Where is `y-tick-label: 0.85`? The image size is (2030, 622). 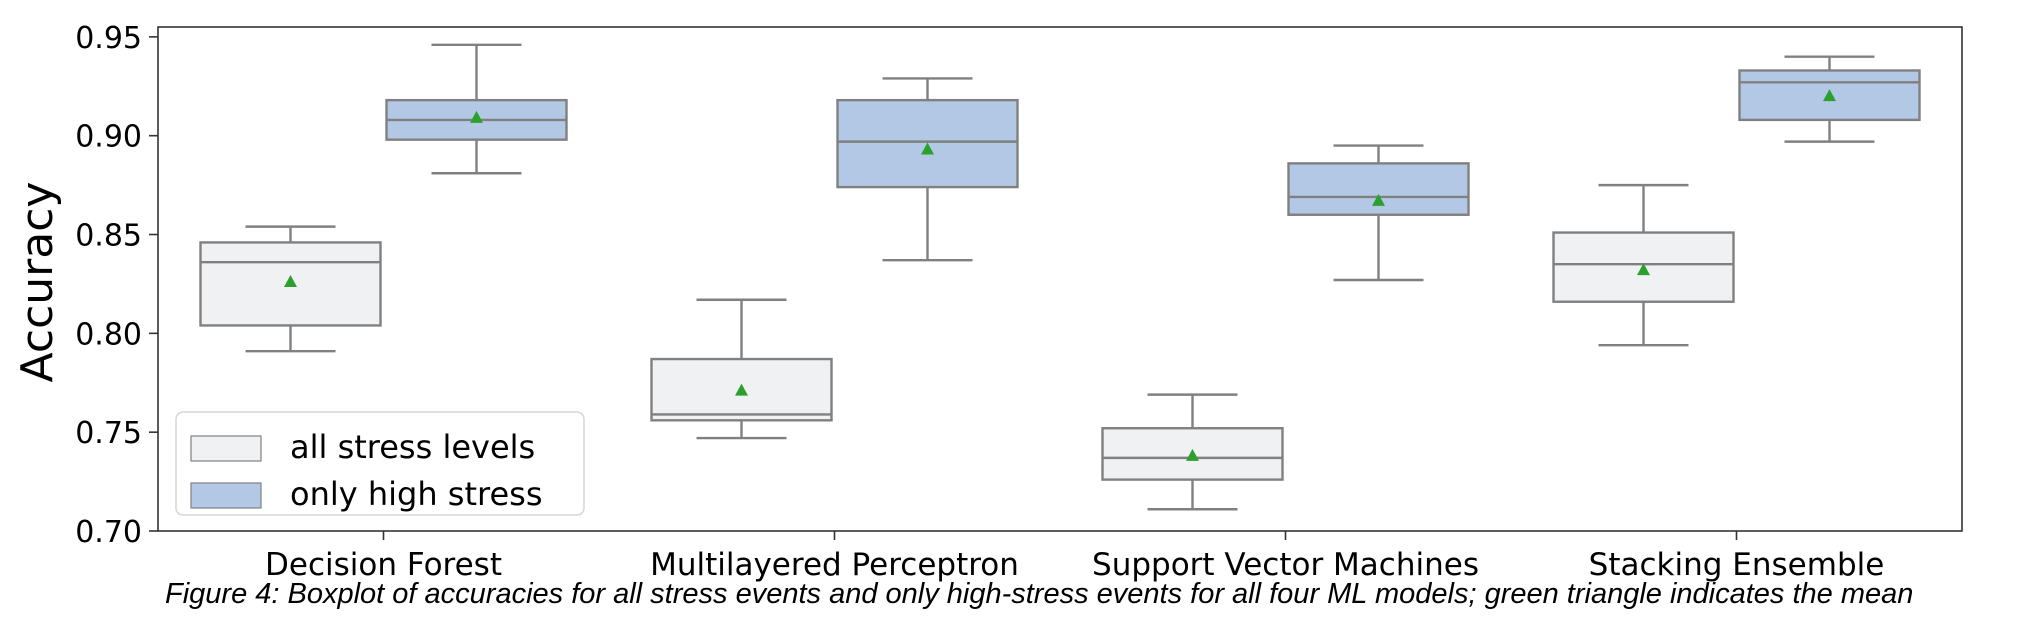
y-tick-label: 0.85 is located at coordinates (108, 236).